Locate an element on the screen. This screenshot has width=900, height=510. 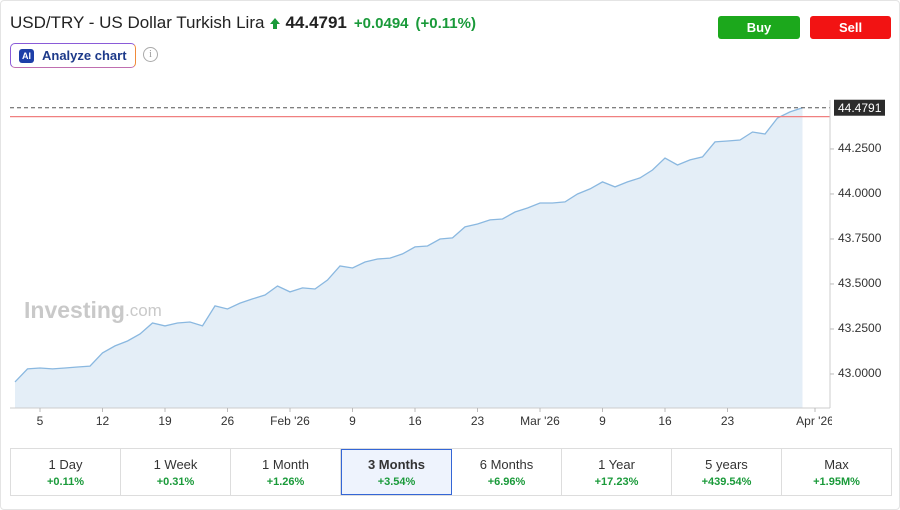
period-change: +1.26% is located at coordinates (285, 481).